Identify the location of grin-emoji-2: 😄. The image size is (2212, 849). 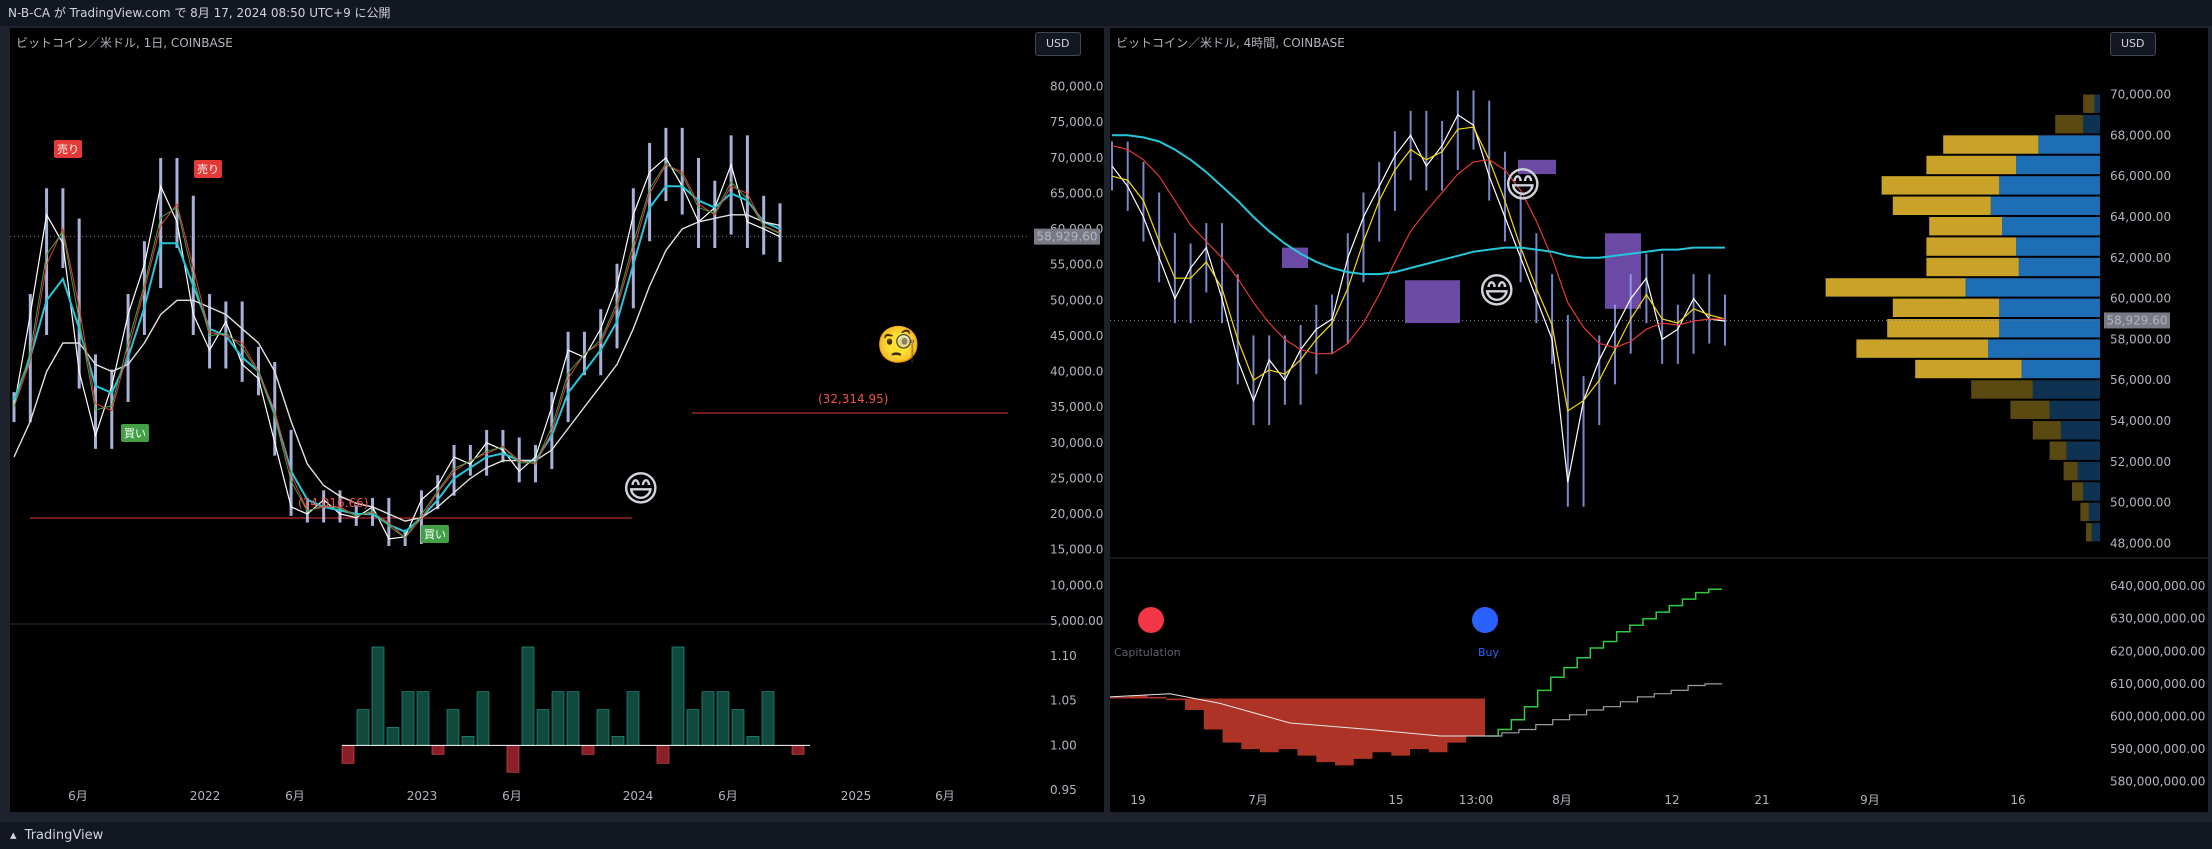
(1497, 291).